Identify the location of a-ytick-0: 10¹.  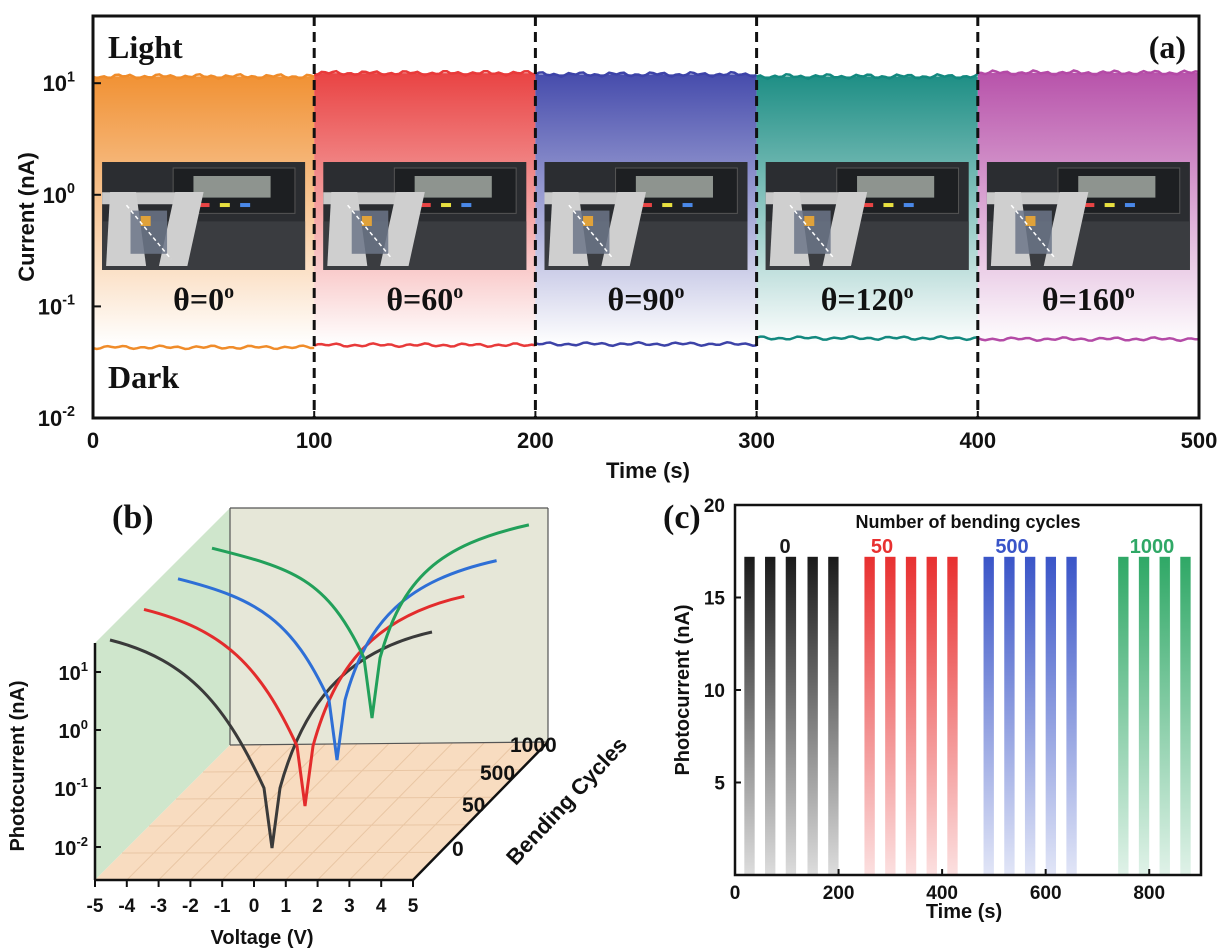
(59, 82).